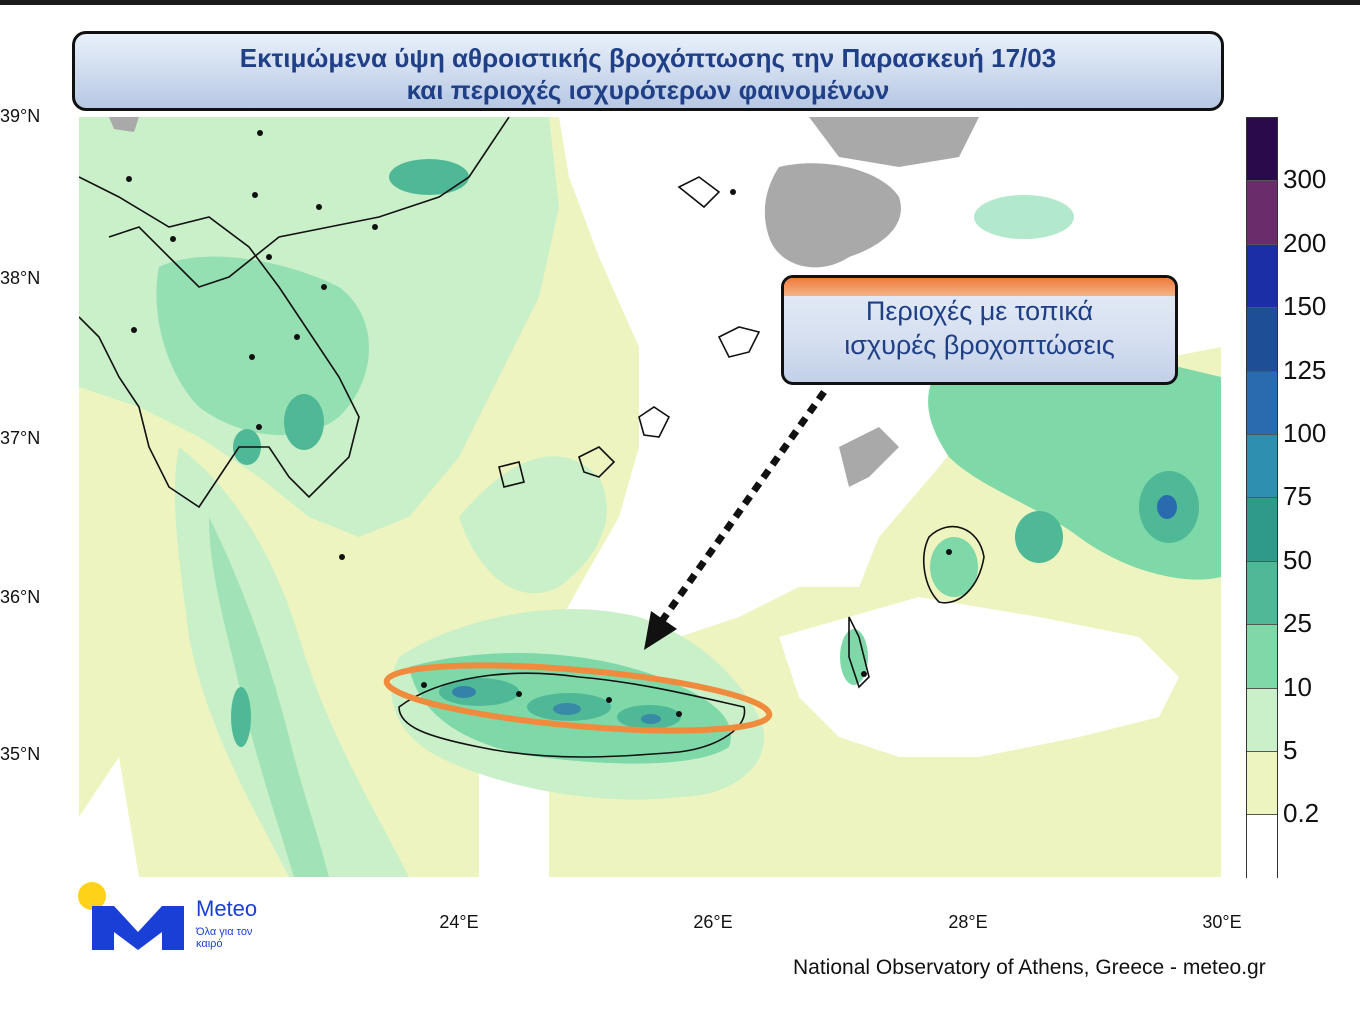 This screenshot has height=1014, width=1360. I want to click on meteo-m-icon, so click(138, 928).